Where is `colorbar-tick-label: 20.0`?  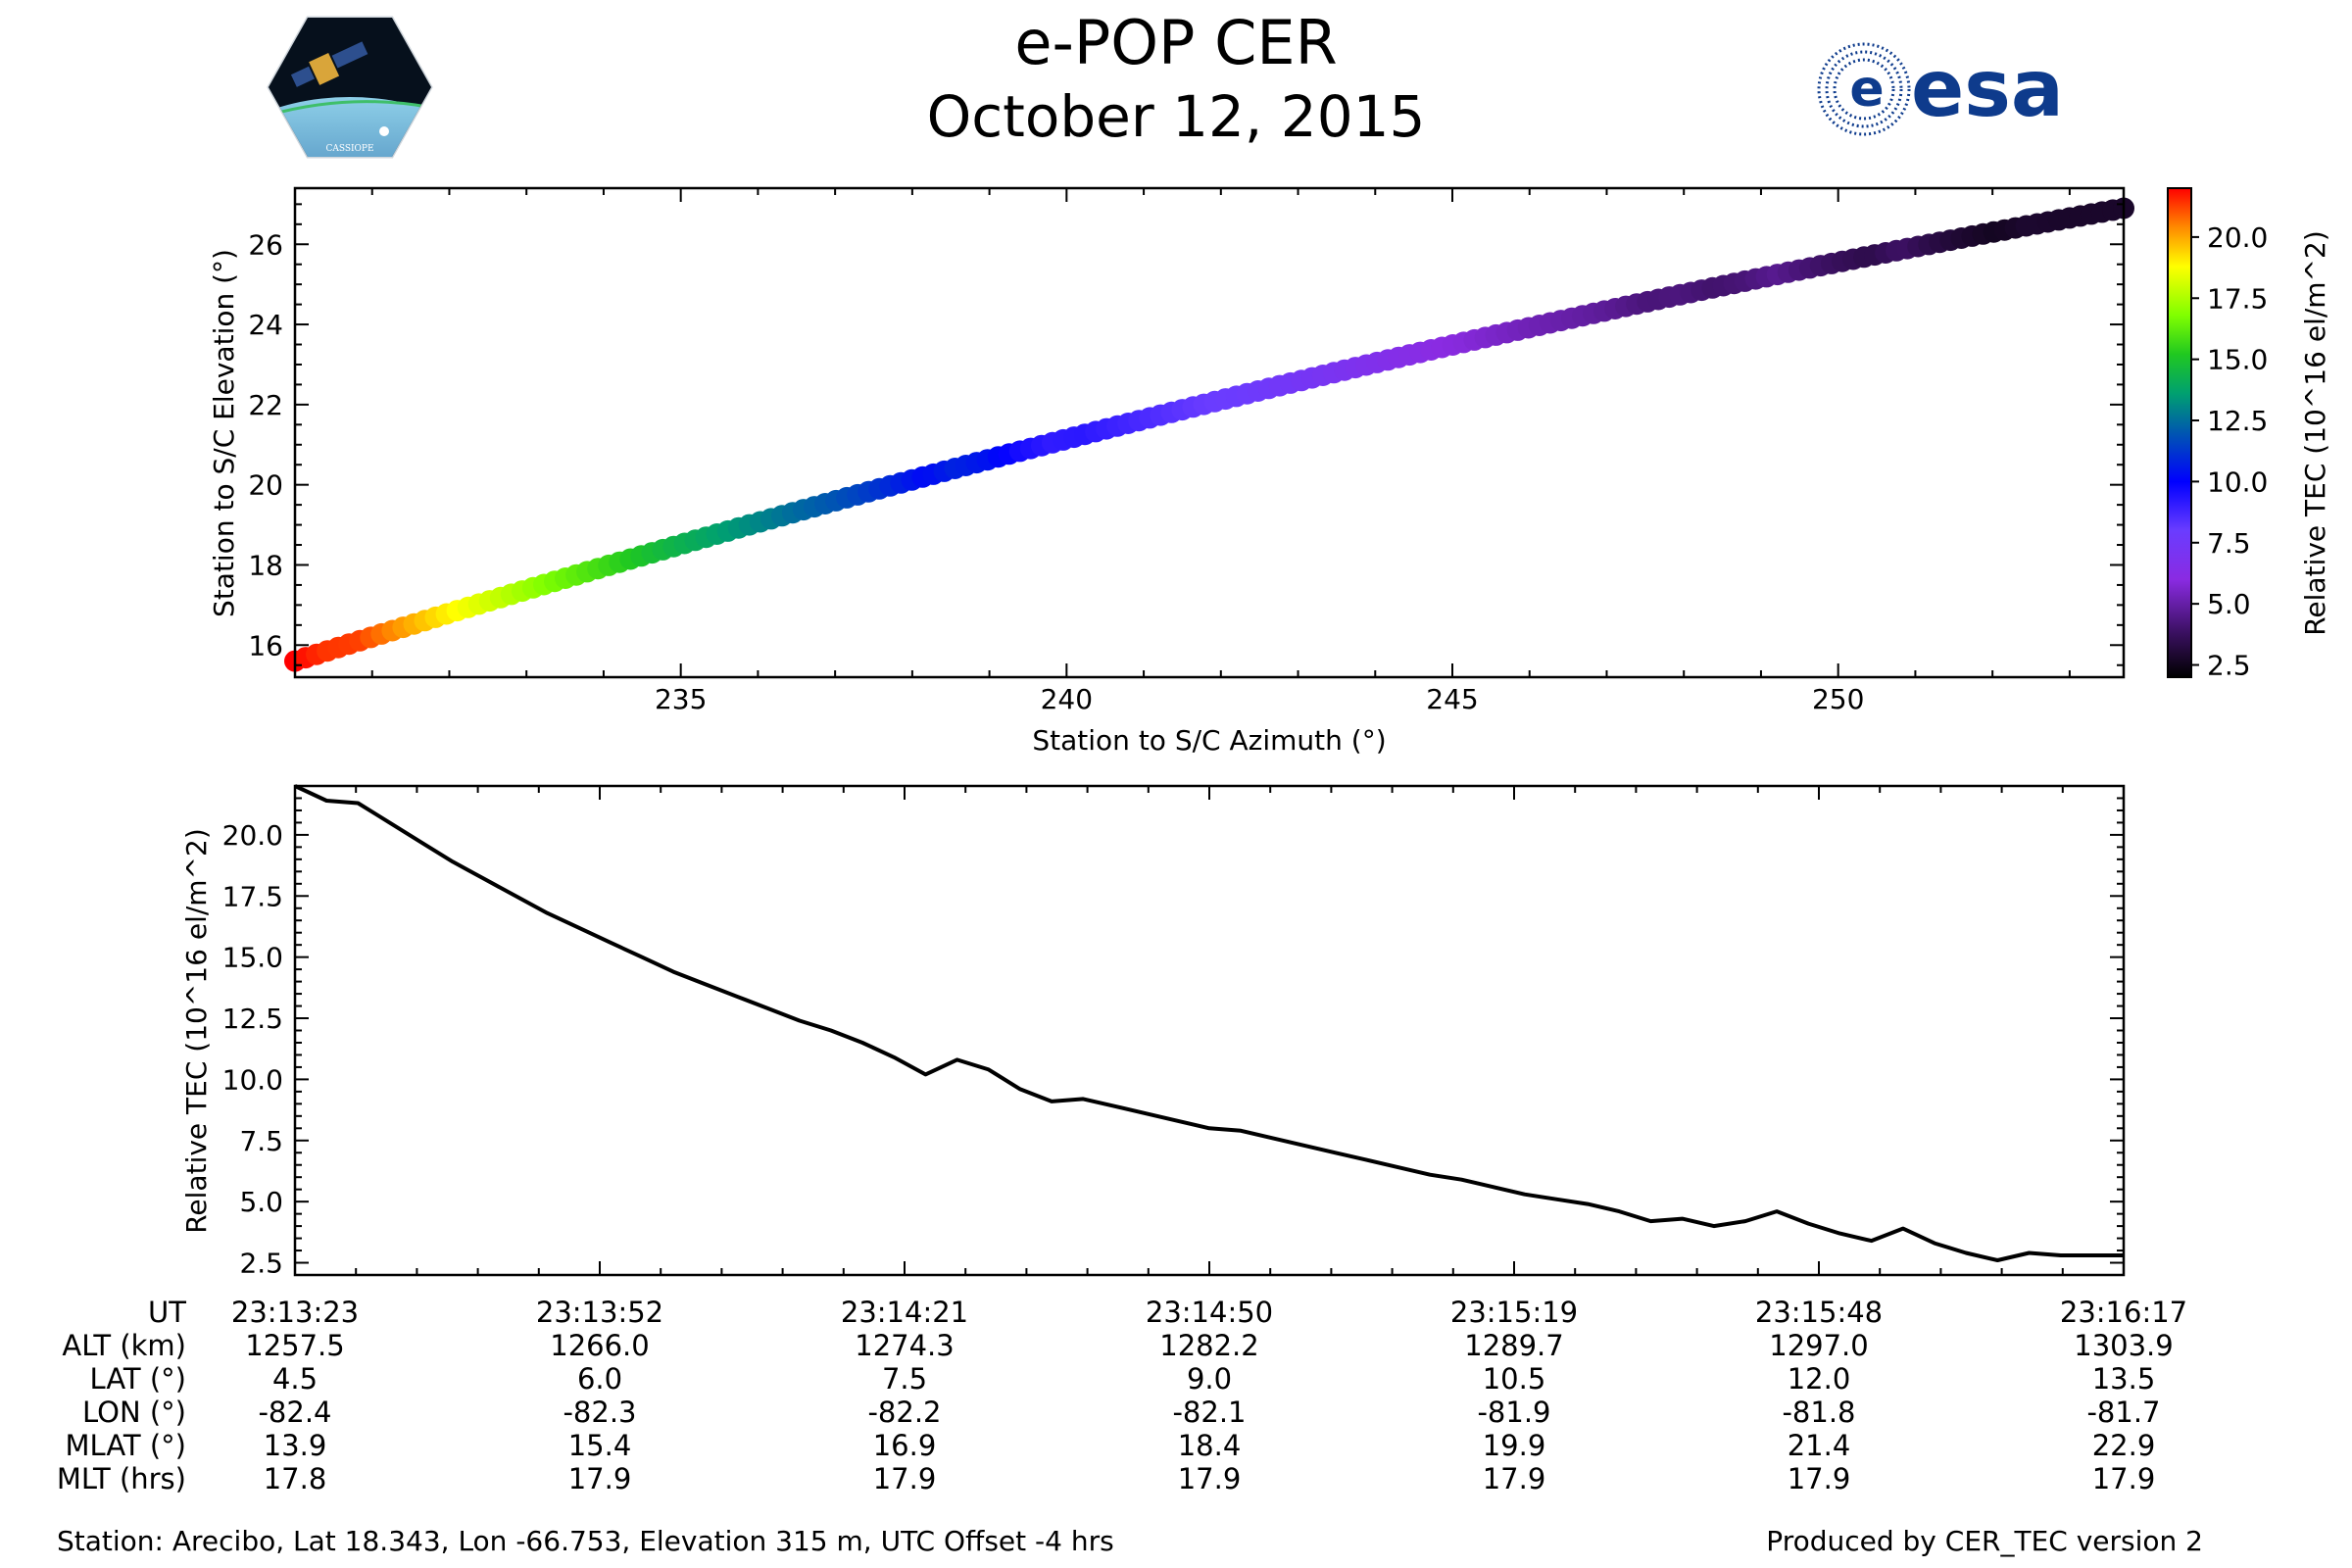
colorbar-tick-label: 20.0 is located at coordinates (2237, 237).